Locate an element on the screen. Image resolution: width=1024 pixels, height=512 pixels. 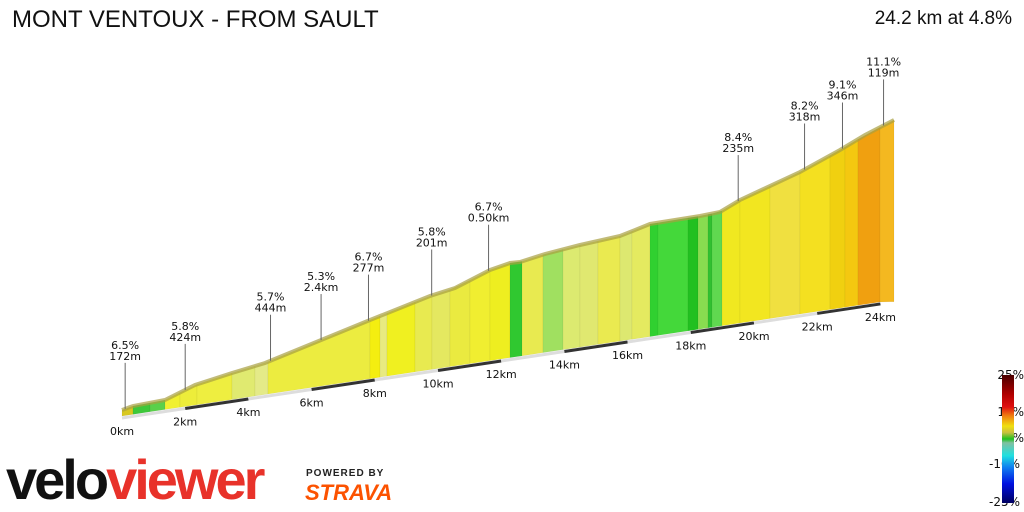
segment-length-label: 172m is located at coordinates (125, 356).